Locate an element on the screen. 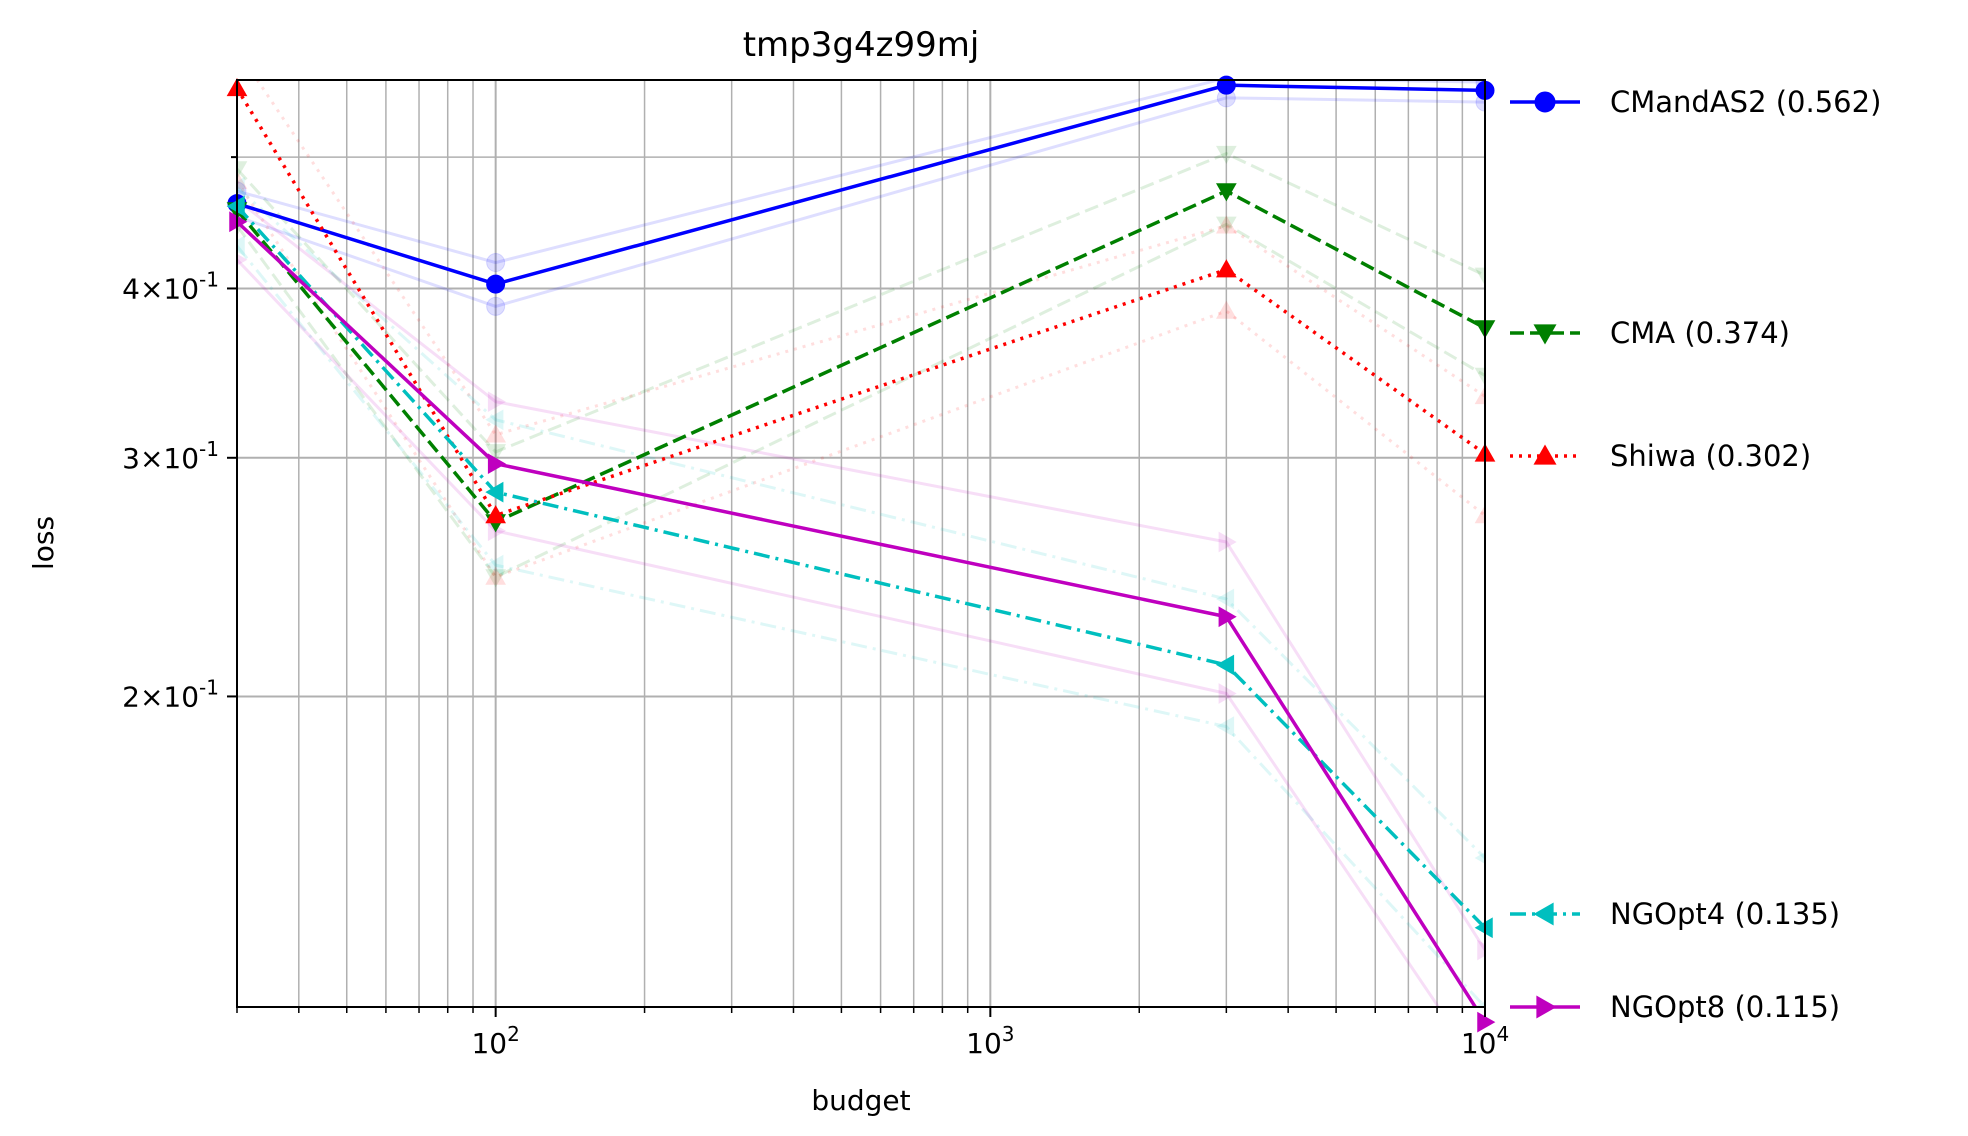 The height and width of the screenshot is (1136, 1968). legend-label: NGOpt4 (0.135) is located at coordinates (1725, 914).